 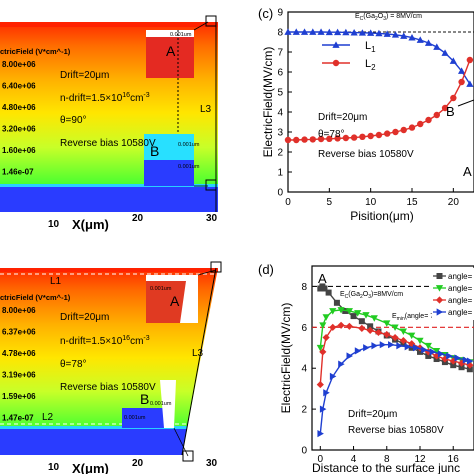 I want to click on panel-a-colorbar-value: 6.40e+06, so click(x=19, y=86).